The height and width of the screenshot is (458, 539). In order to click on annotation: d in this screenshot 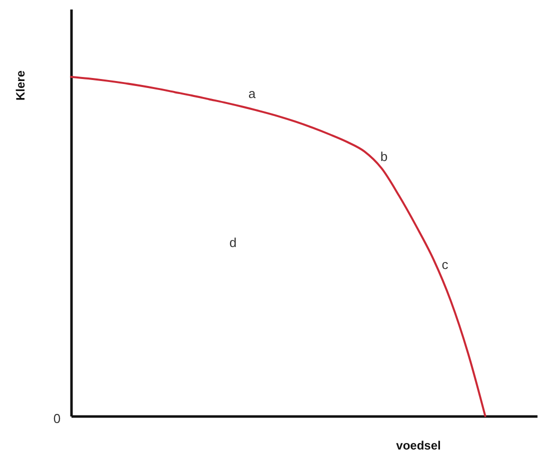, I will do `click(233, 242)`.